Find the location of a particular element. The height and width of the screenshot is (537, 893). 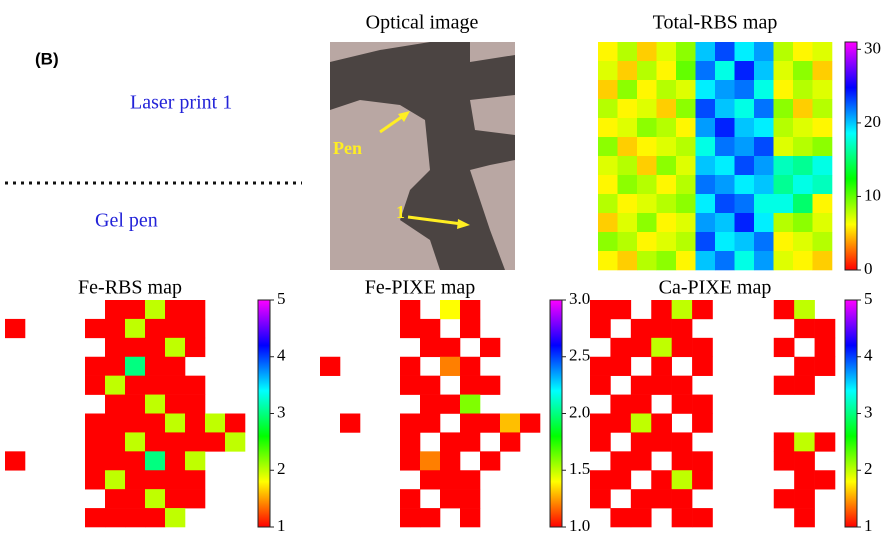

colorbar is located at coordinates (264, 413).